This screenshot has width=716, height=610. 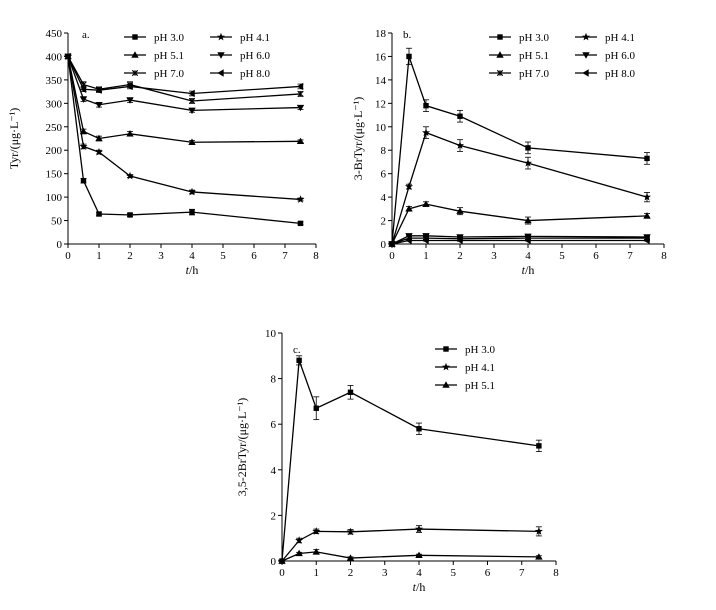 What do you see at coordinates (351, 573) in the screenshot?
I see `x-tick-label: 2` at bounding box center [351, 573].